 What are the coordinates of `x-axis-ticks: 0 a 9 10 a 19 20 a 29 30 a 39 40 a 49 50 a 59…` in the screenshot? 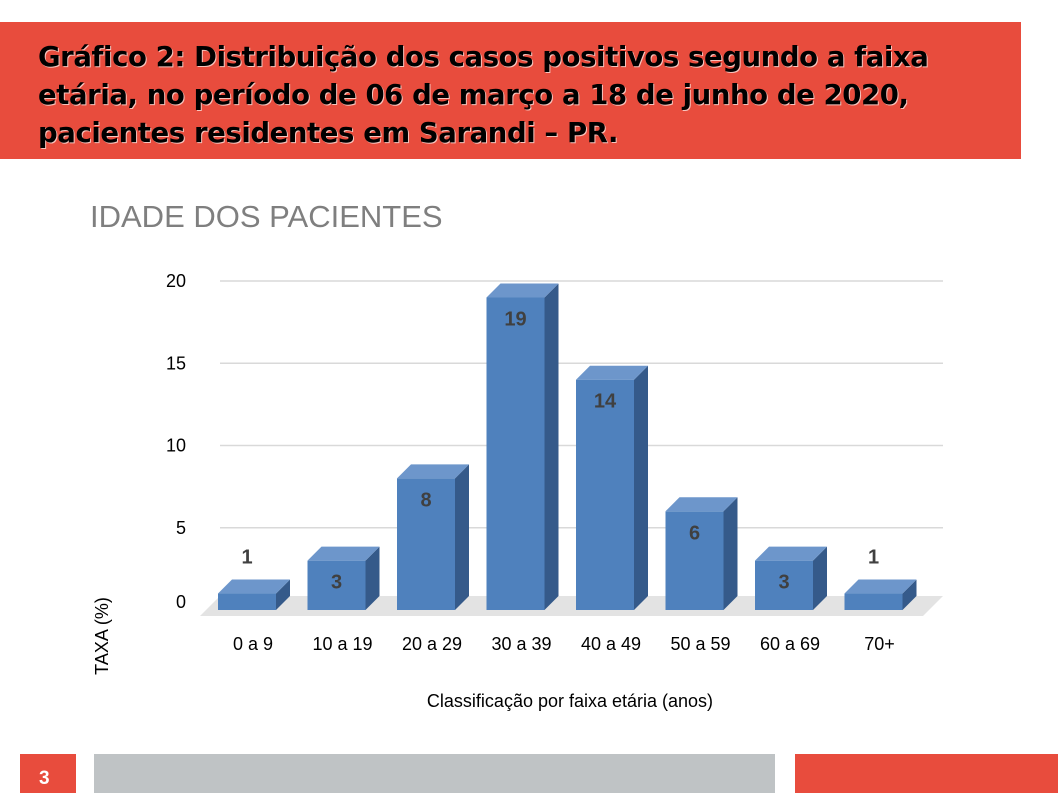 It's located at (564, 644).